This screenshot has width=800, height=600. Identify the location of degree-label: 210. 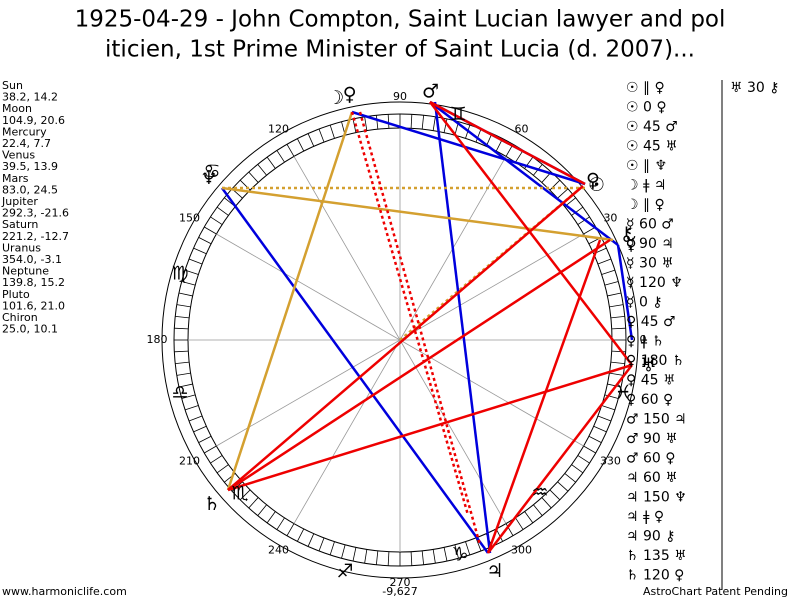
(189, 461).